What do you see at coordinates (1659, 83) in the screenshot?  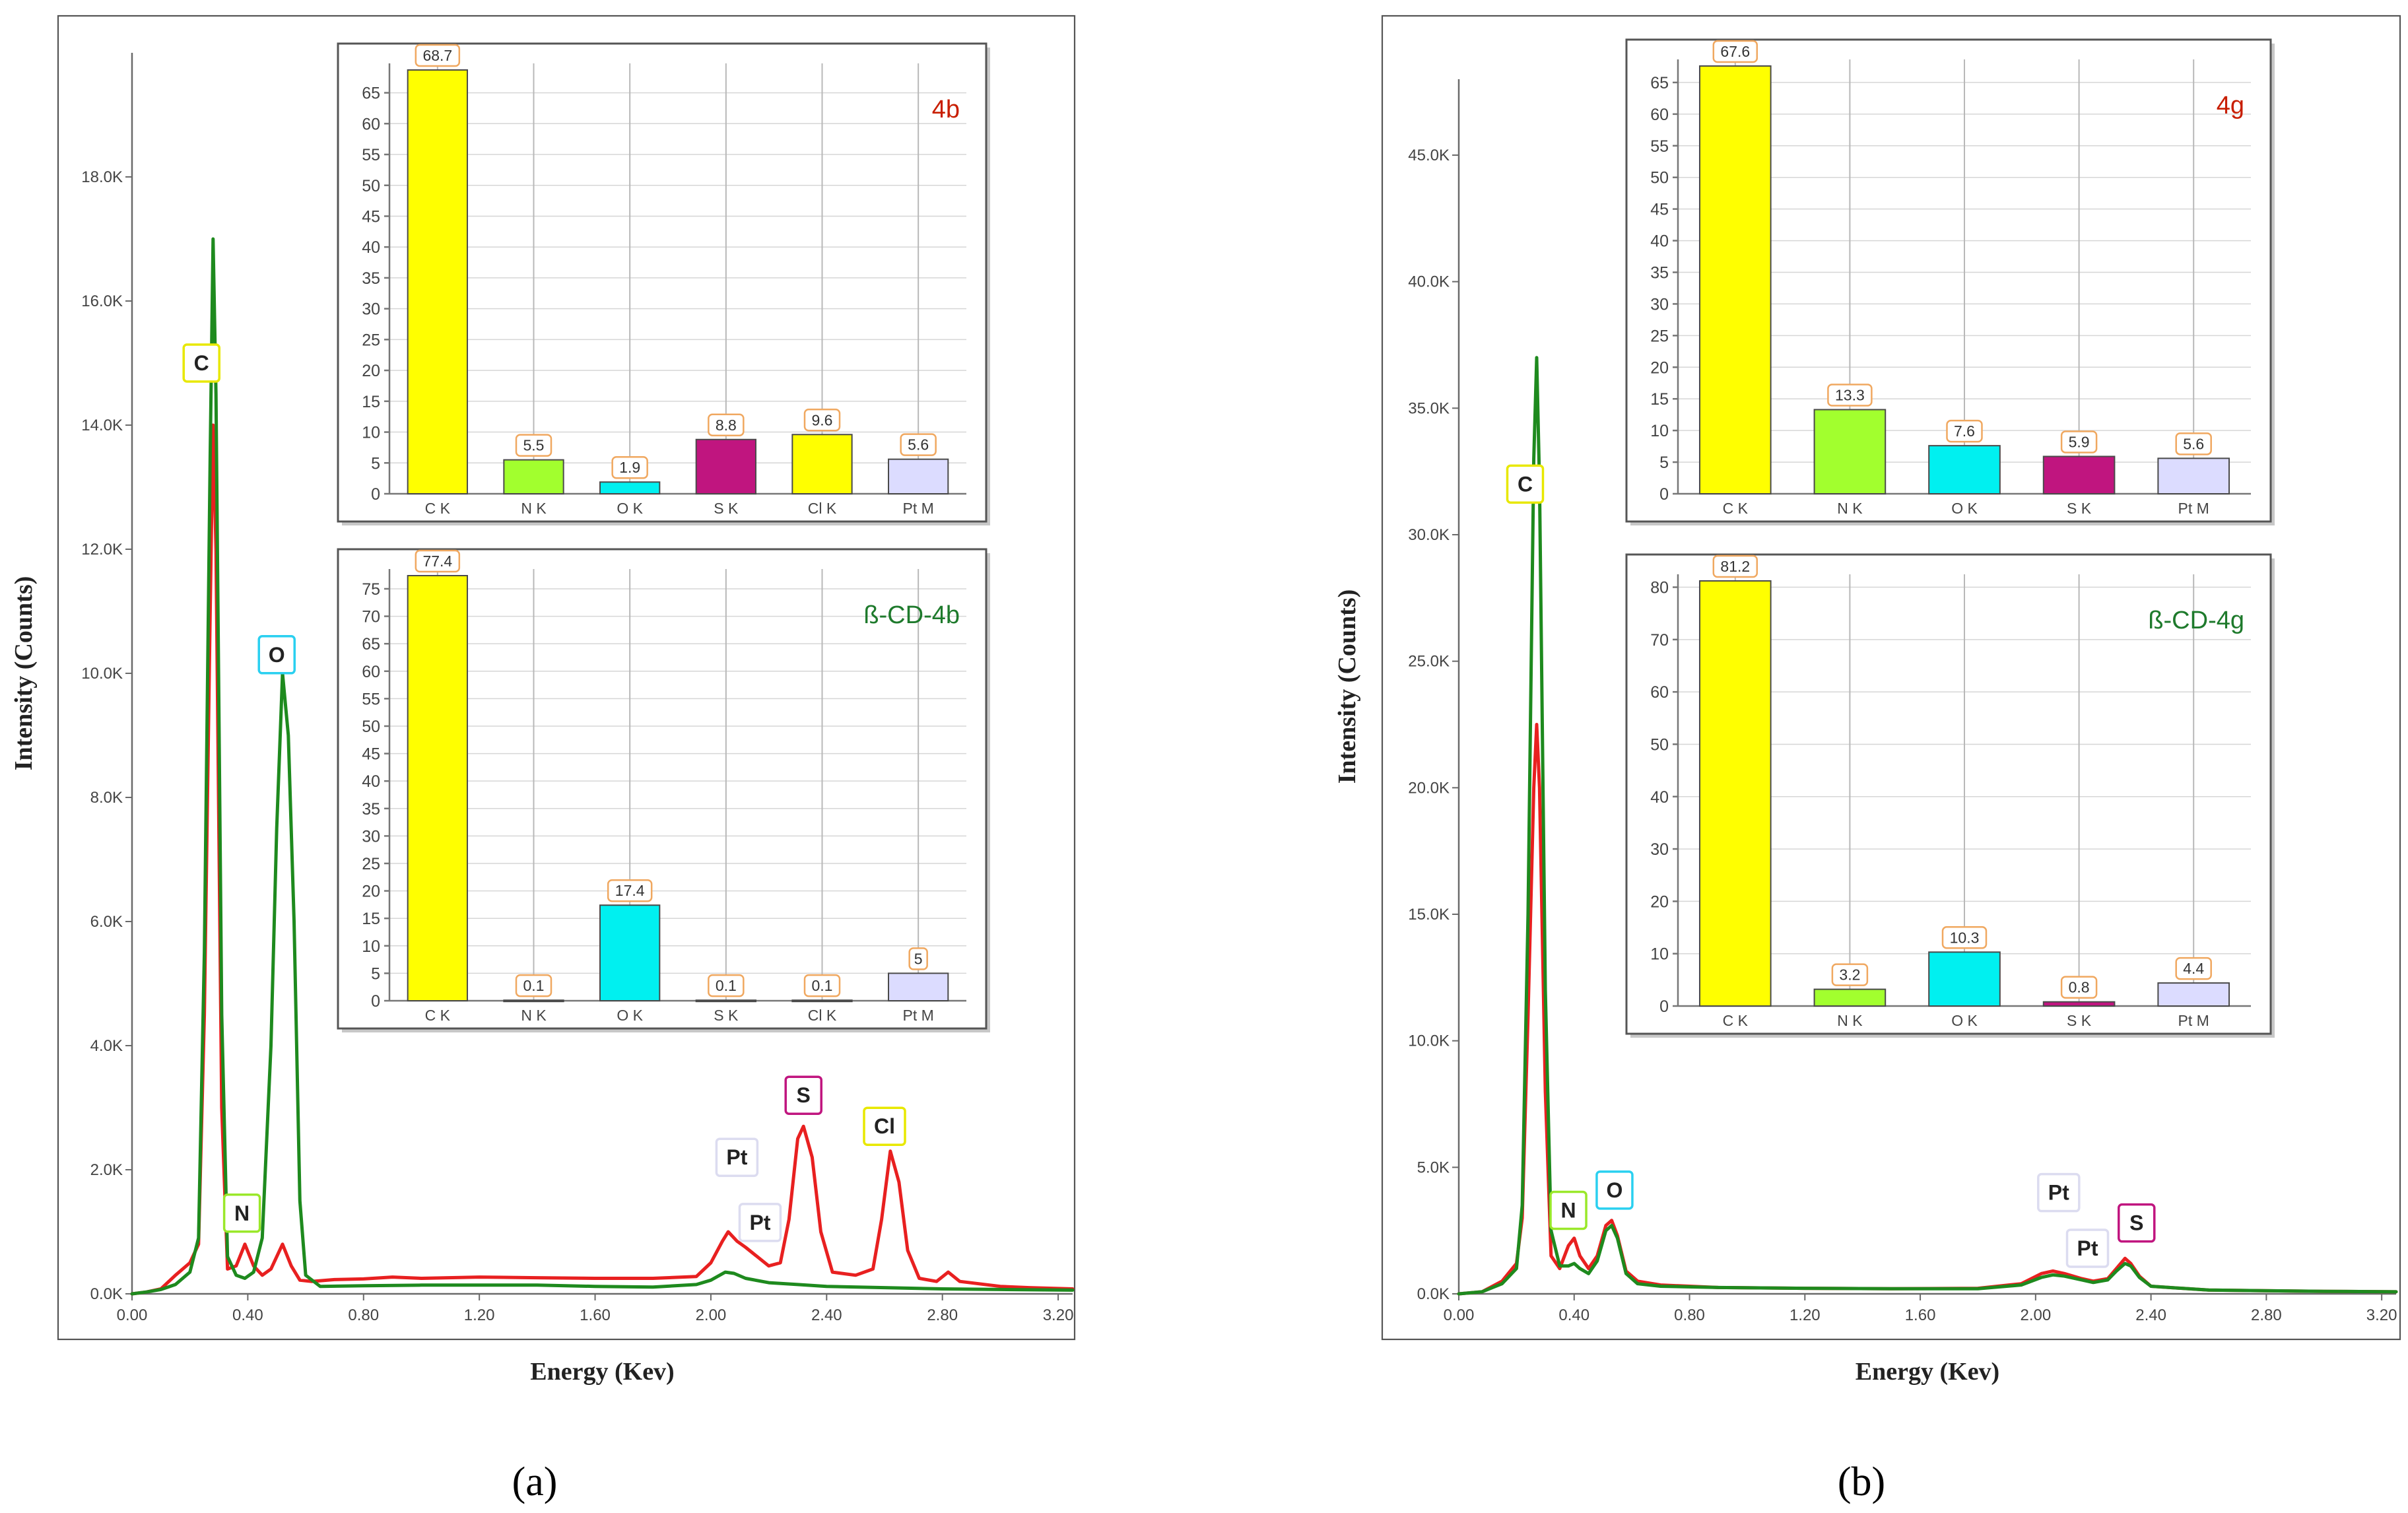 I see `inset-y-tick-label: 65` at bounding box center [1659, 83].